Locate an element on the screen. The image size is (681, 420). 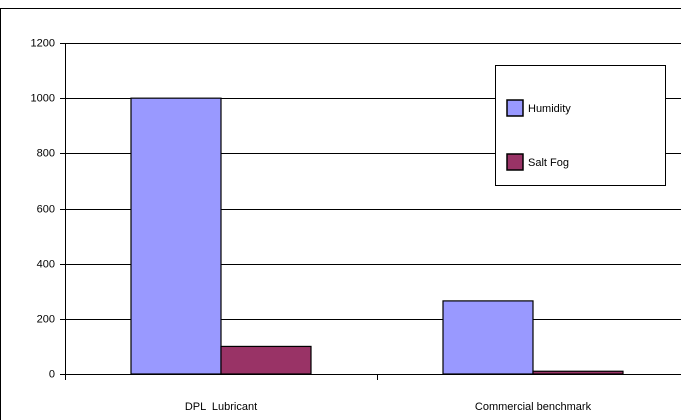
x-tick-label: DPL Lubricant is located at coordinates (221, 407).